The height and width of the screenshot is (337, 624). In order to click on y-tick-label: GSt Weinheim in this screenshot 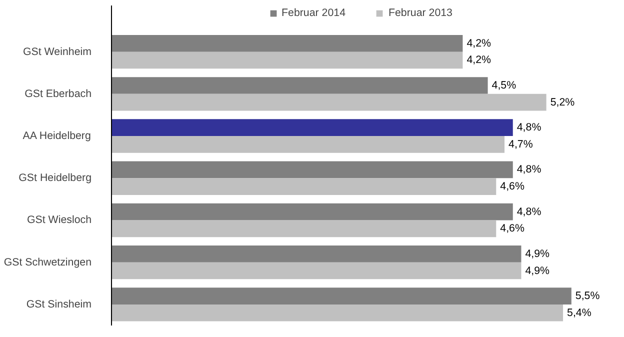, I will do `click(57, 52)`.